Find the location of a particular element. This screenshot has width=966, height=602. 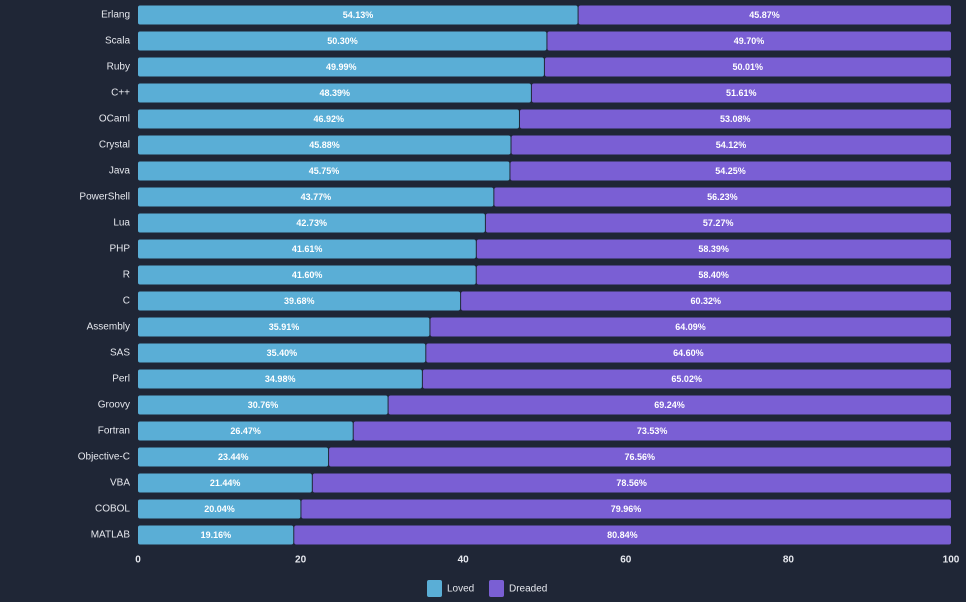

category-label: Assembly is located at coordinates (108, 327).